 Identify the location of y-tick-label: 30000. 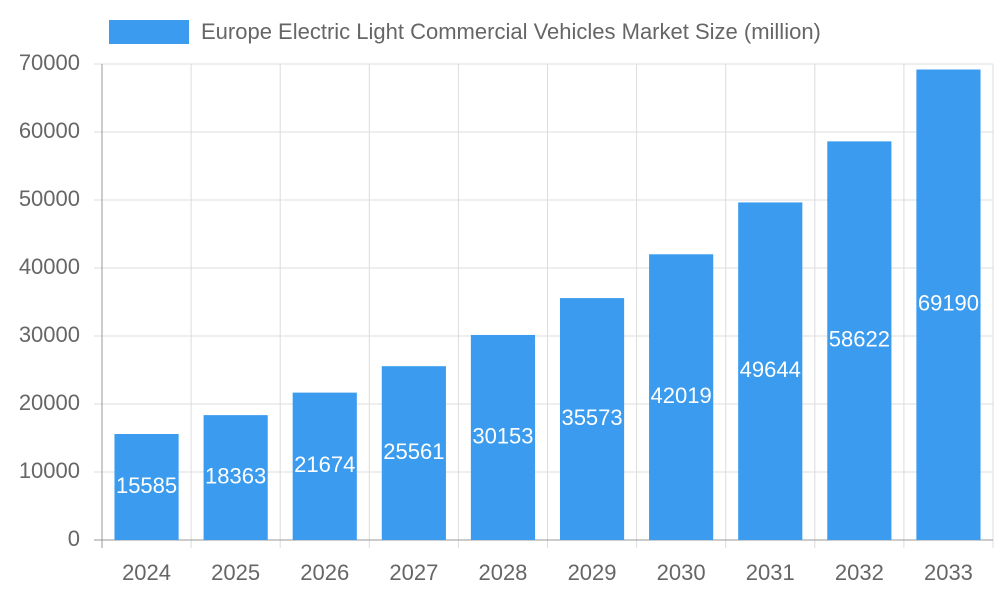
(49, 334).